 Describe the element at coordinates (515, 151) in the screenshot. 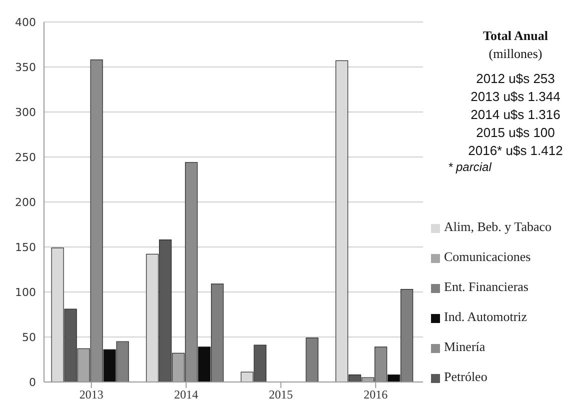

I see `text: 2016* u$s 1.412` at that location.